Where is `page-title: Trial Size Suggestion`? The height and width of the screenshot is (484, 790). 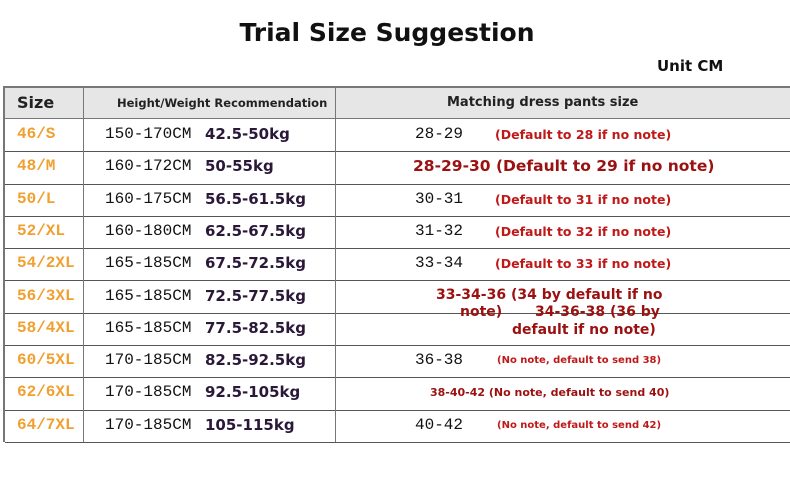
page-title: Trial Size Suggestion is located at coordinates (387, 32).